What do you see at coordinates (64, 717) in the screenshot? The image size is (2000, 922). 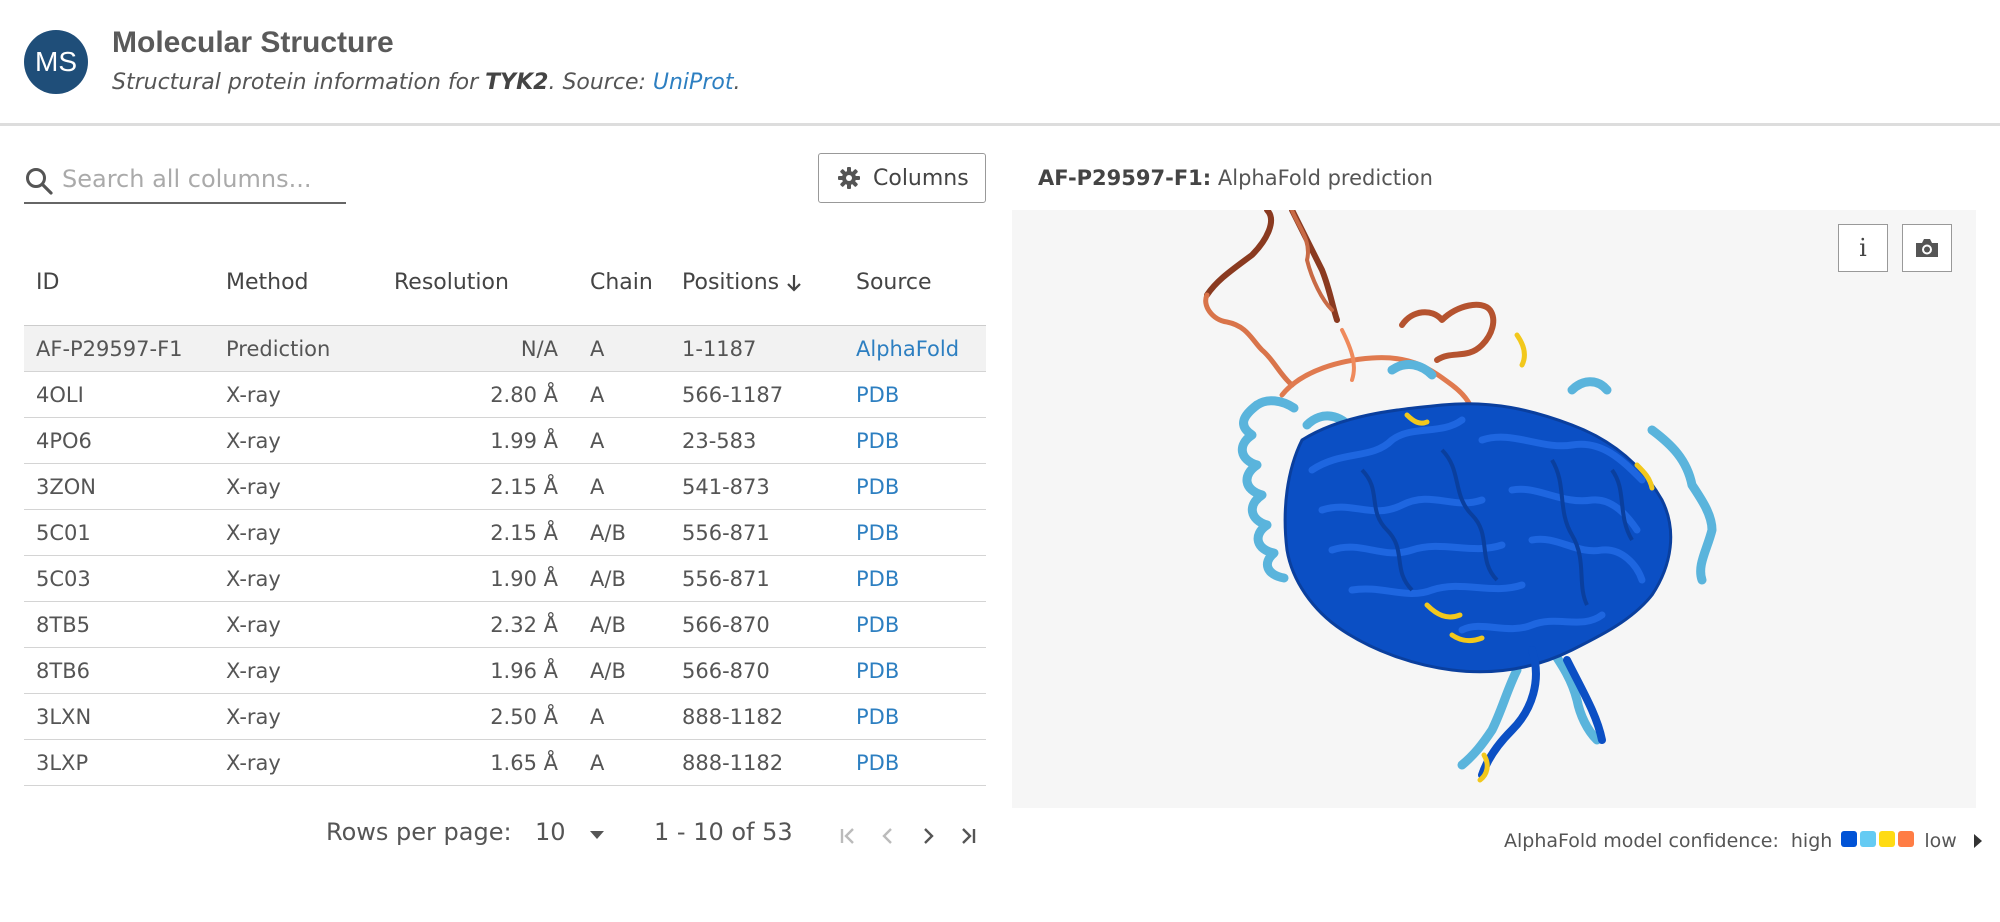 I see `cell-id: 3LXN` at bounding box center [64, 717].